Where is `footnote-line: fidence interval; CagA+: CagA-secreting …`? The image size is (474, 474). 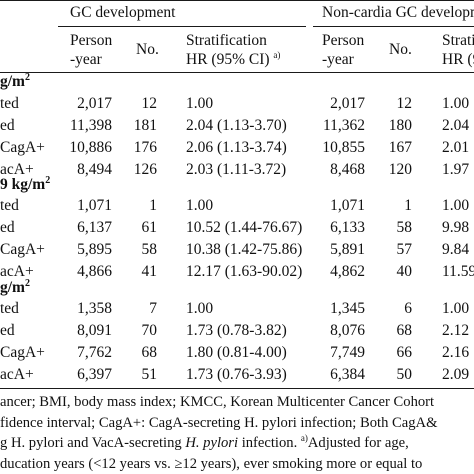
footnote-line: fidence interval; CagA+: CagA-secreting … is located at coordinates (219, 422).